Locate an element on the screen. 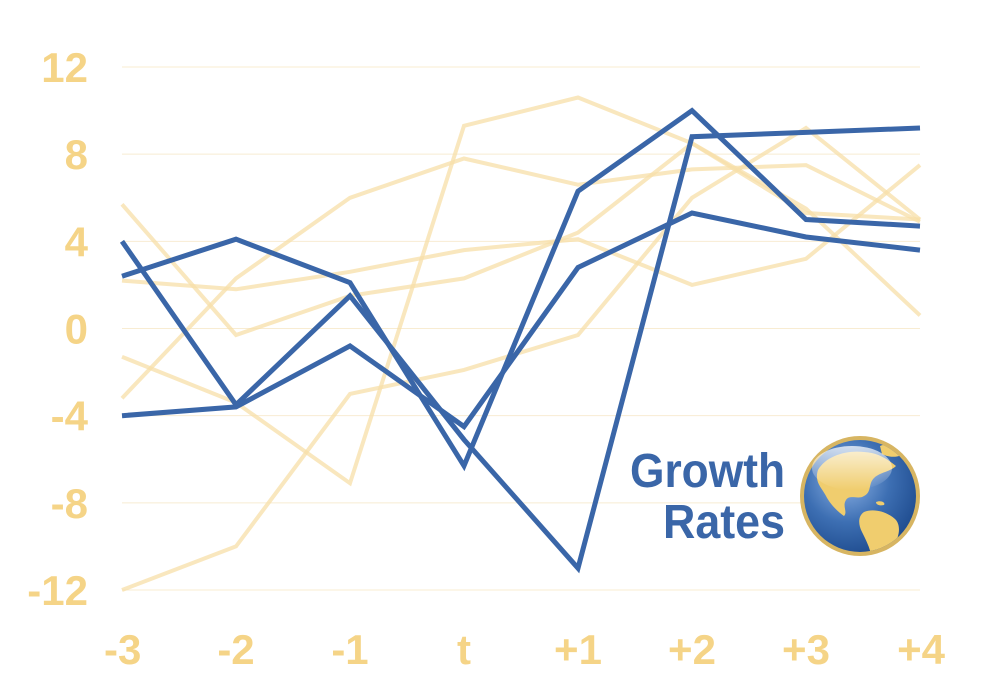 This screenshot has width=1000, height=700. globe-shine is located at coordinates (852, 468).